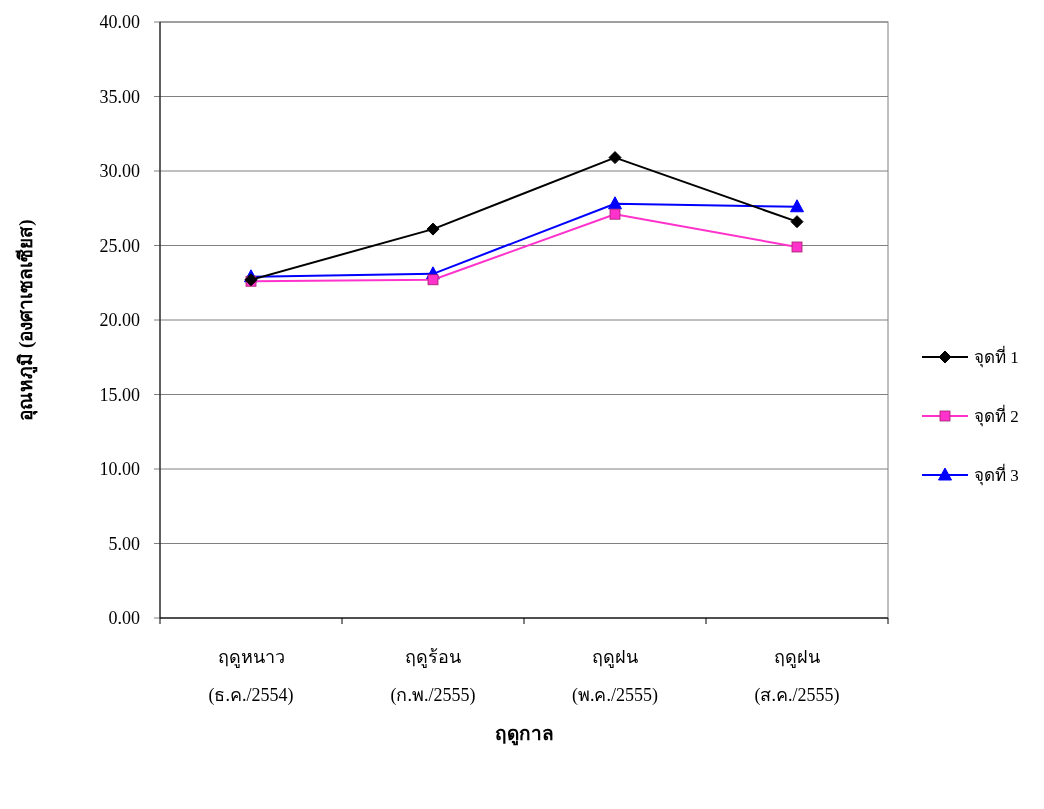 The image size is (1044, 809). I want to click on y-tick-label: 25.00, so click(119, 245).